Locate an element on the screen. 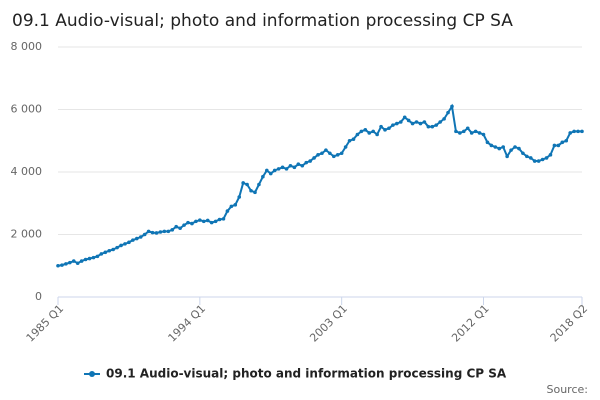  x-tick-label: 2012 Q1 is located at coordinates (470, 323).